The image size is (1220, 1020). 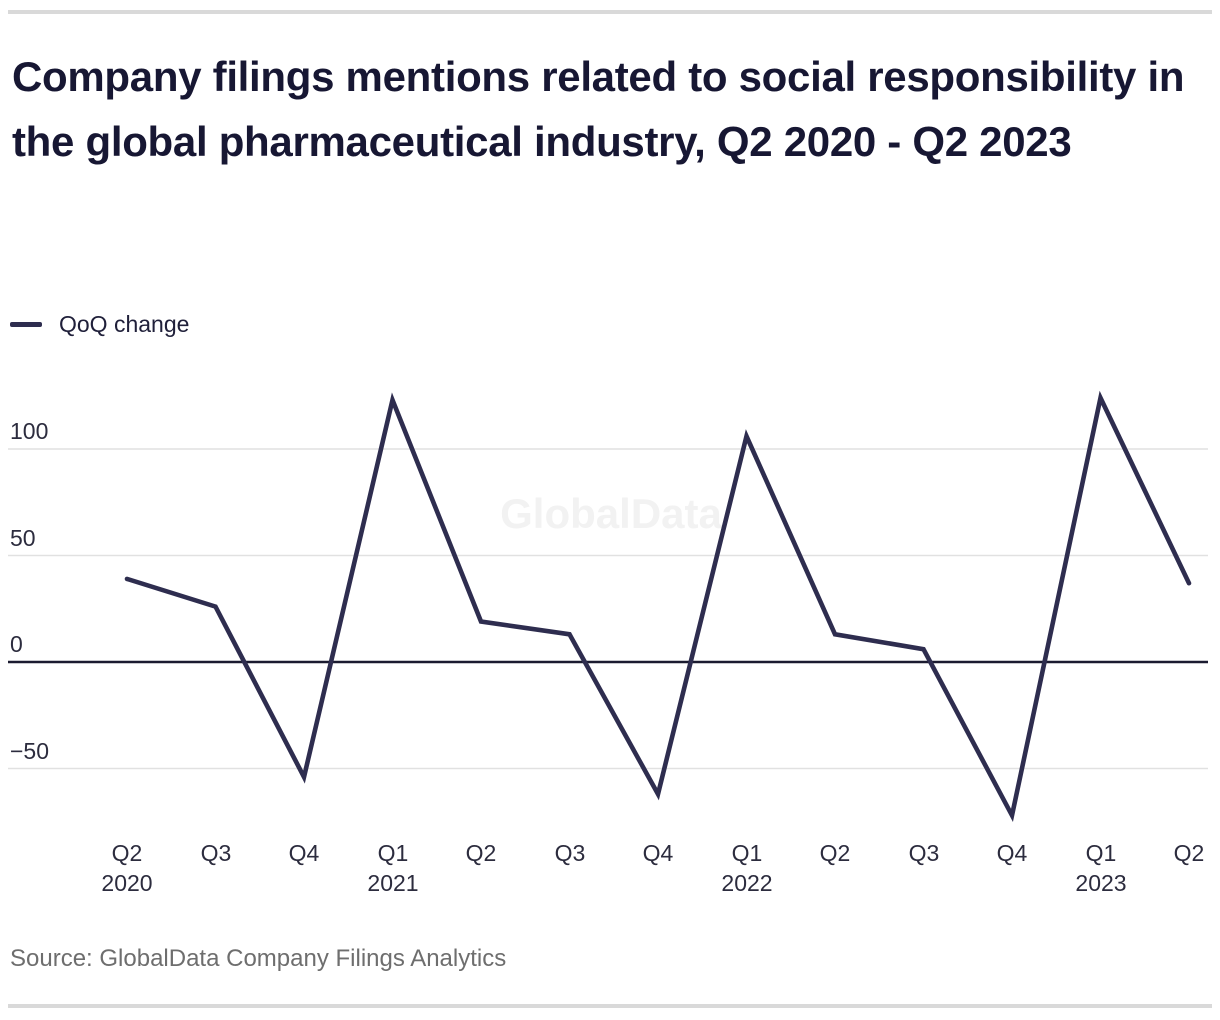 What do you see at coordinates (392, 868) in the screenshot?
I see `x-axis-tick-label: Q1 2021` at bounding box center [392, 868].